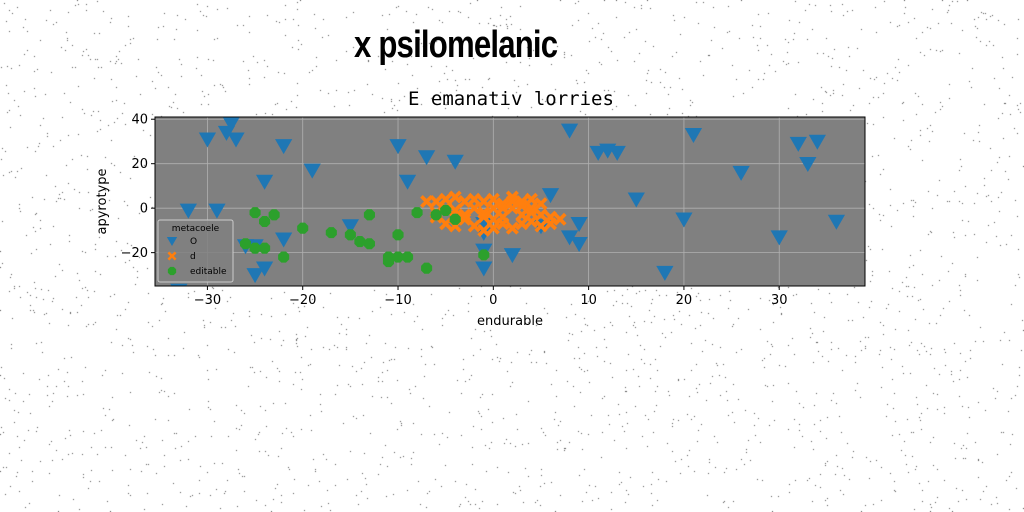  Describe the element at coordinates (684, 300) in the screenshot. I see `x-tick-label: 20` at that location.